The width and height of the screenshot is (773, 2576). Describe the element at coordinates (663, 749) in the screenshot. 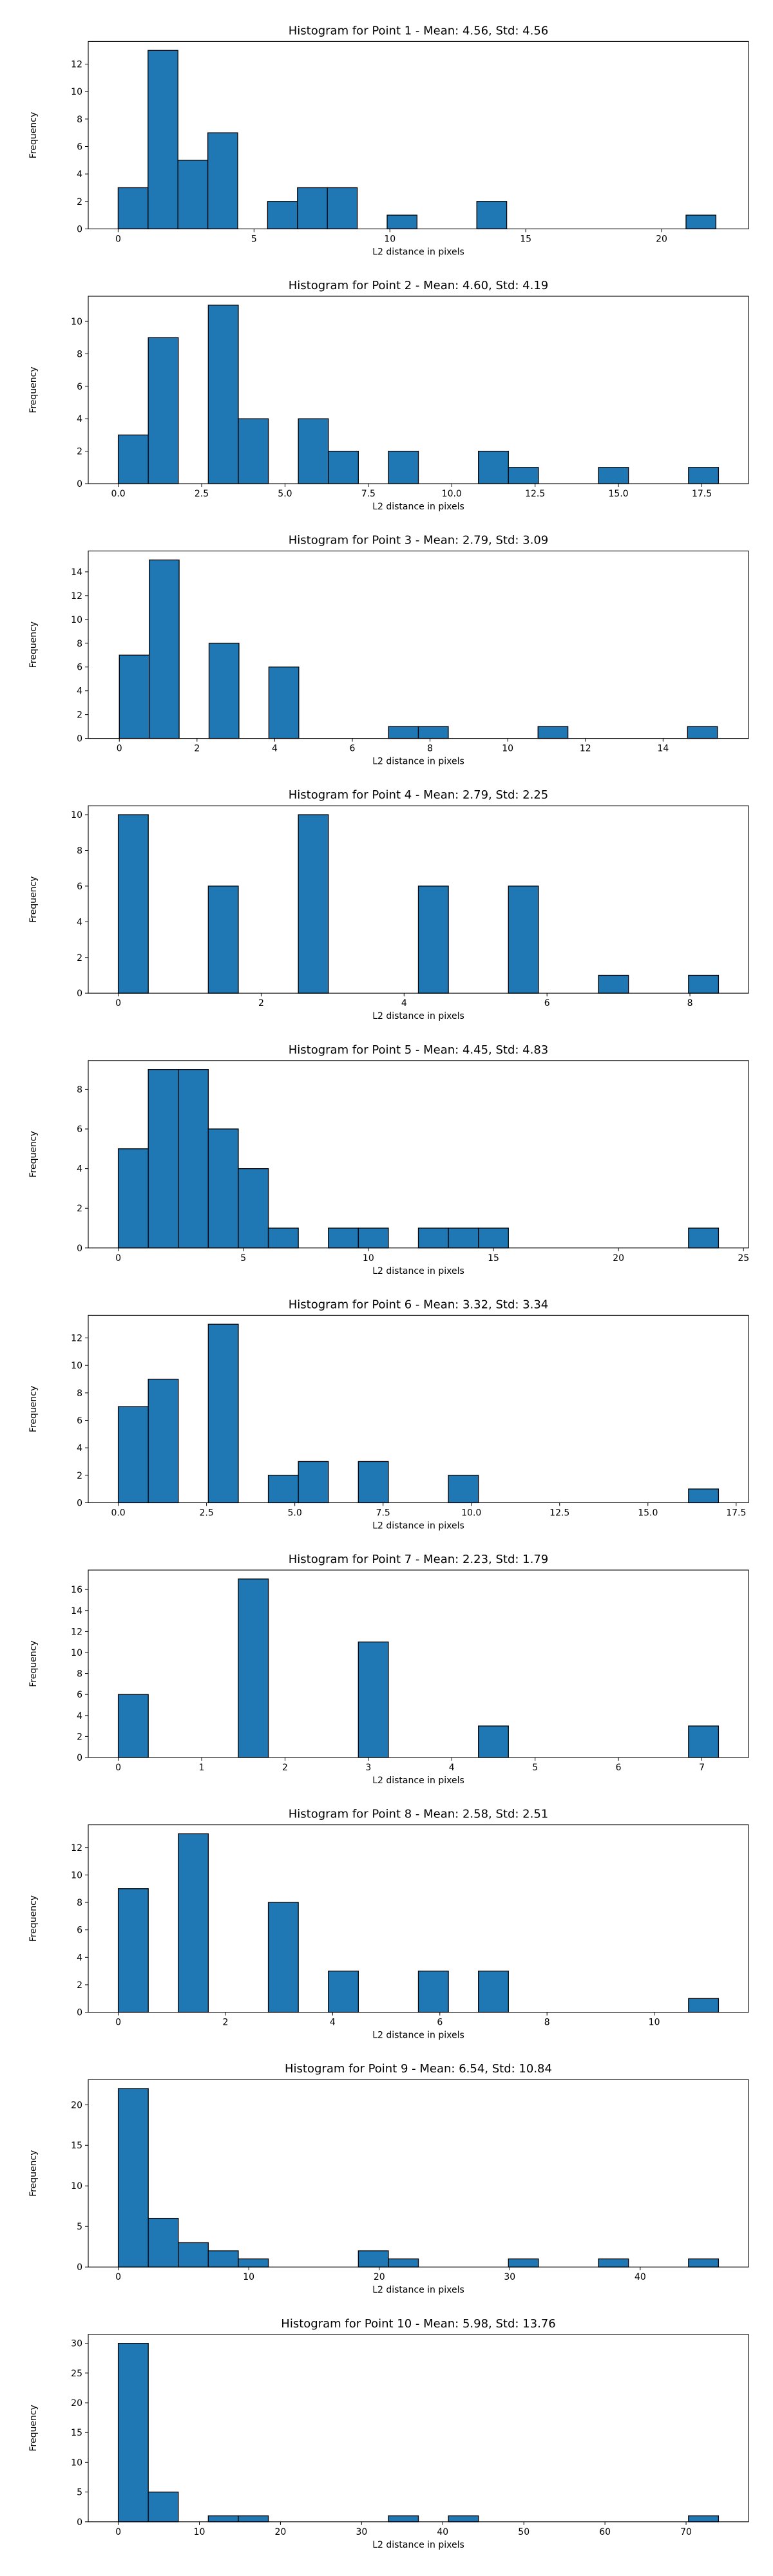

I see `x-tick-label: 14` at that location.